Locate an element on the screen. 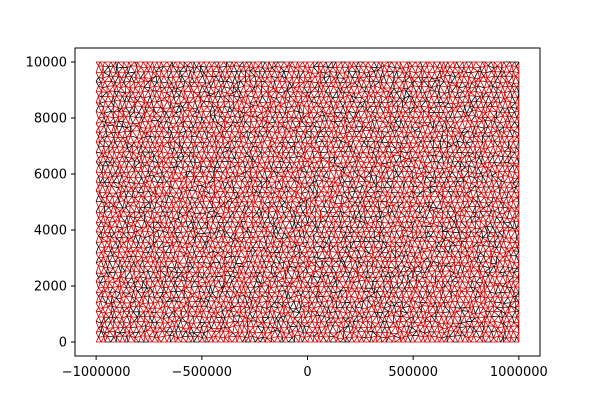 Image resolution: width=600 pixels, height=400 pixels. x-tick-label: 1000000 is located at coordinates (519, 372).